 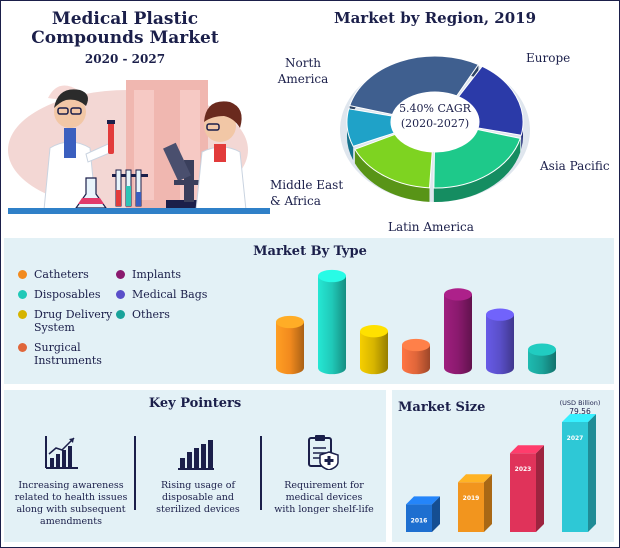 What do you see at coordinates (148, 274) in the screenshot?
I see `legend-item-implants: Implants` at bounding box center [148, 274].